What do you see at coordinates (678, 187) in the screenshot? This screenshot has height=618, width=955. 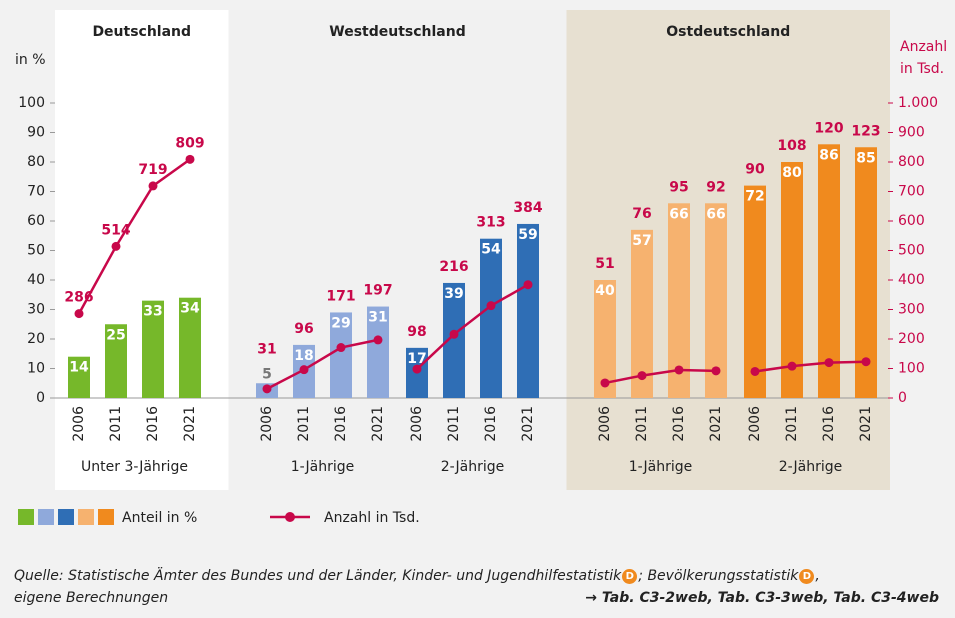 I see `line-value-label: 95` at bounding box center [678, 187].